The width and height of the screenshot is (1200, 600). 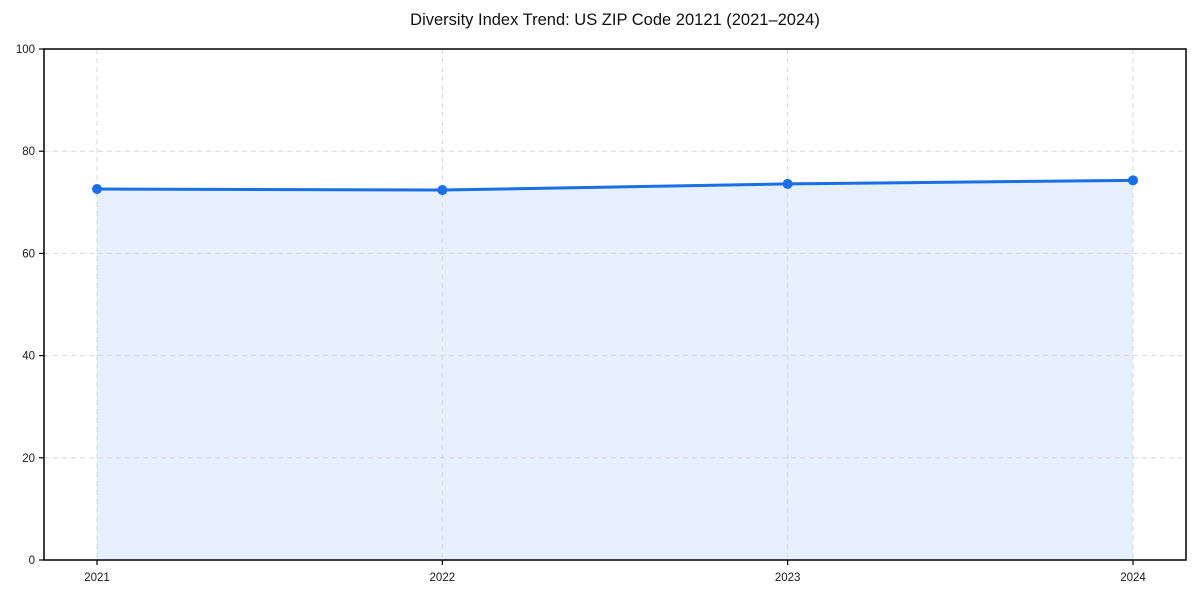 I want to click on trend-line, so click(x=615, y=185).